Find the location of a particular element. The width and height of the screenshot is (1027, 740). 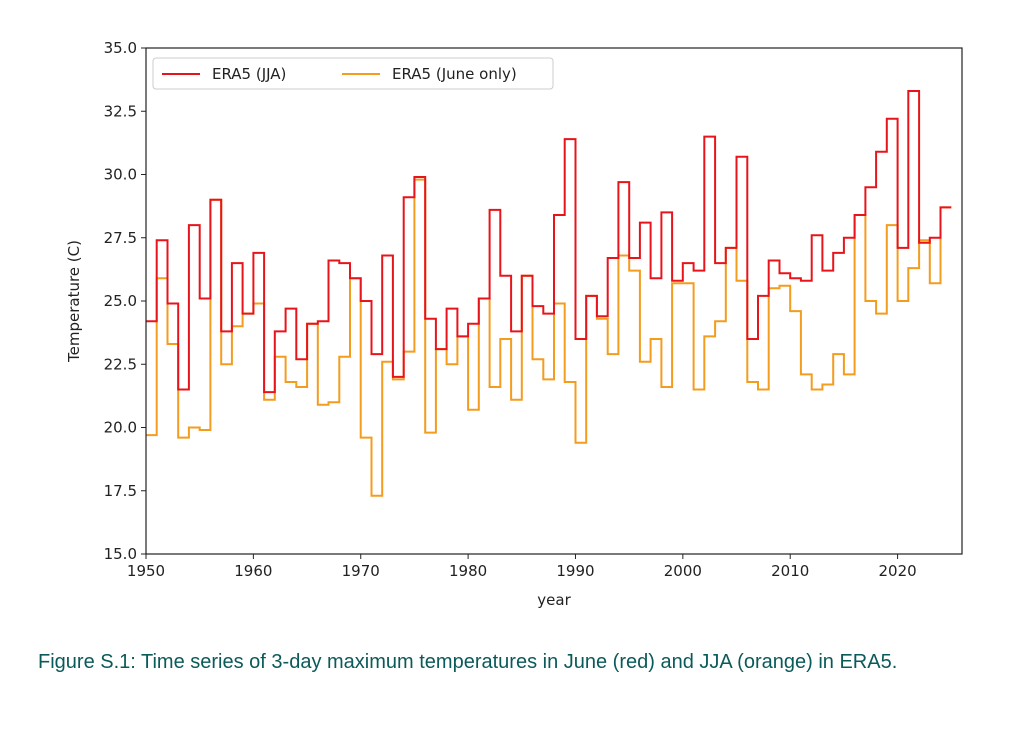

x-tick-label: 2020 is located at coordinates (897, 571).